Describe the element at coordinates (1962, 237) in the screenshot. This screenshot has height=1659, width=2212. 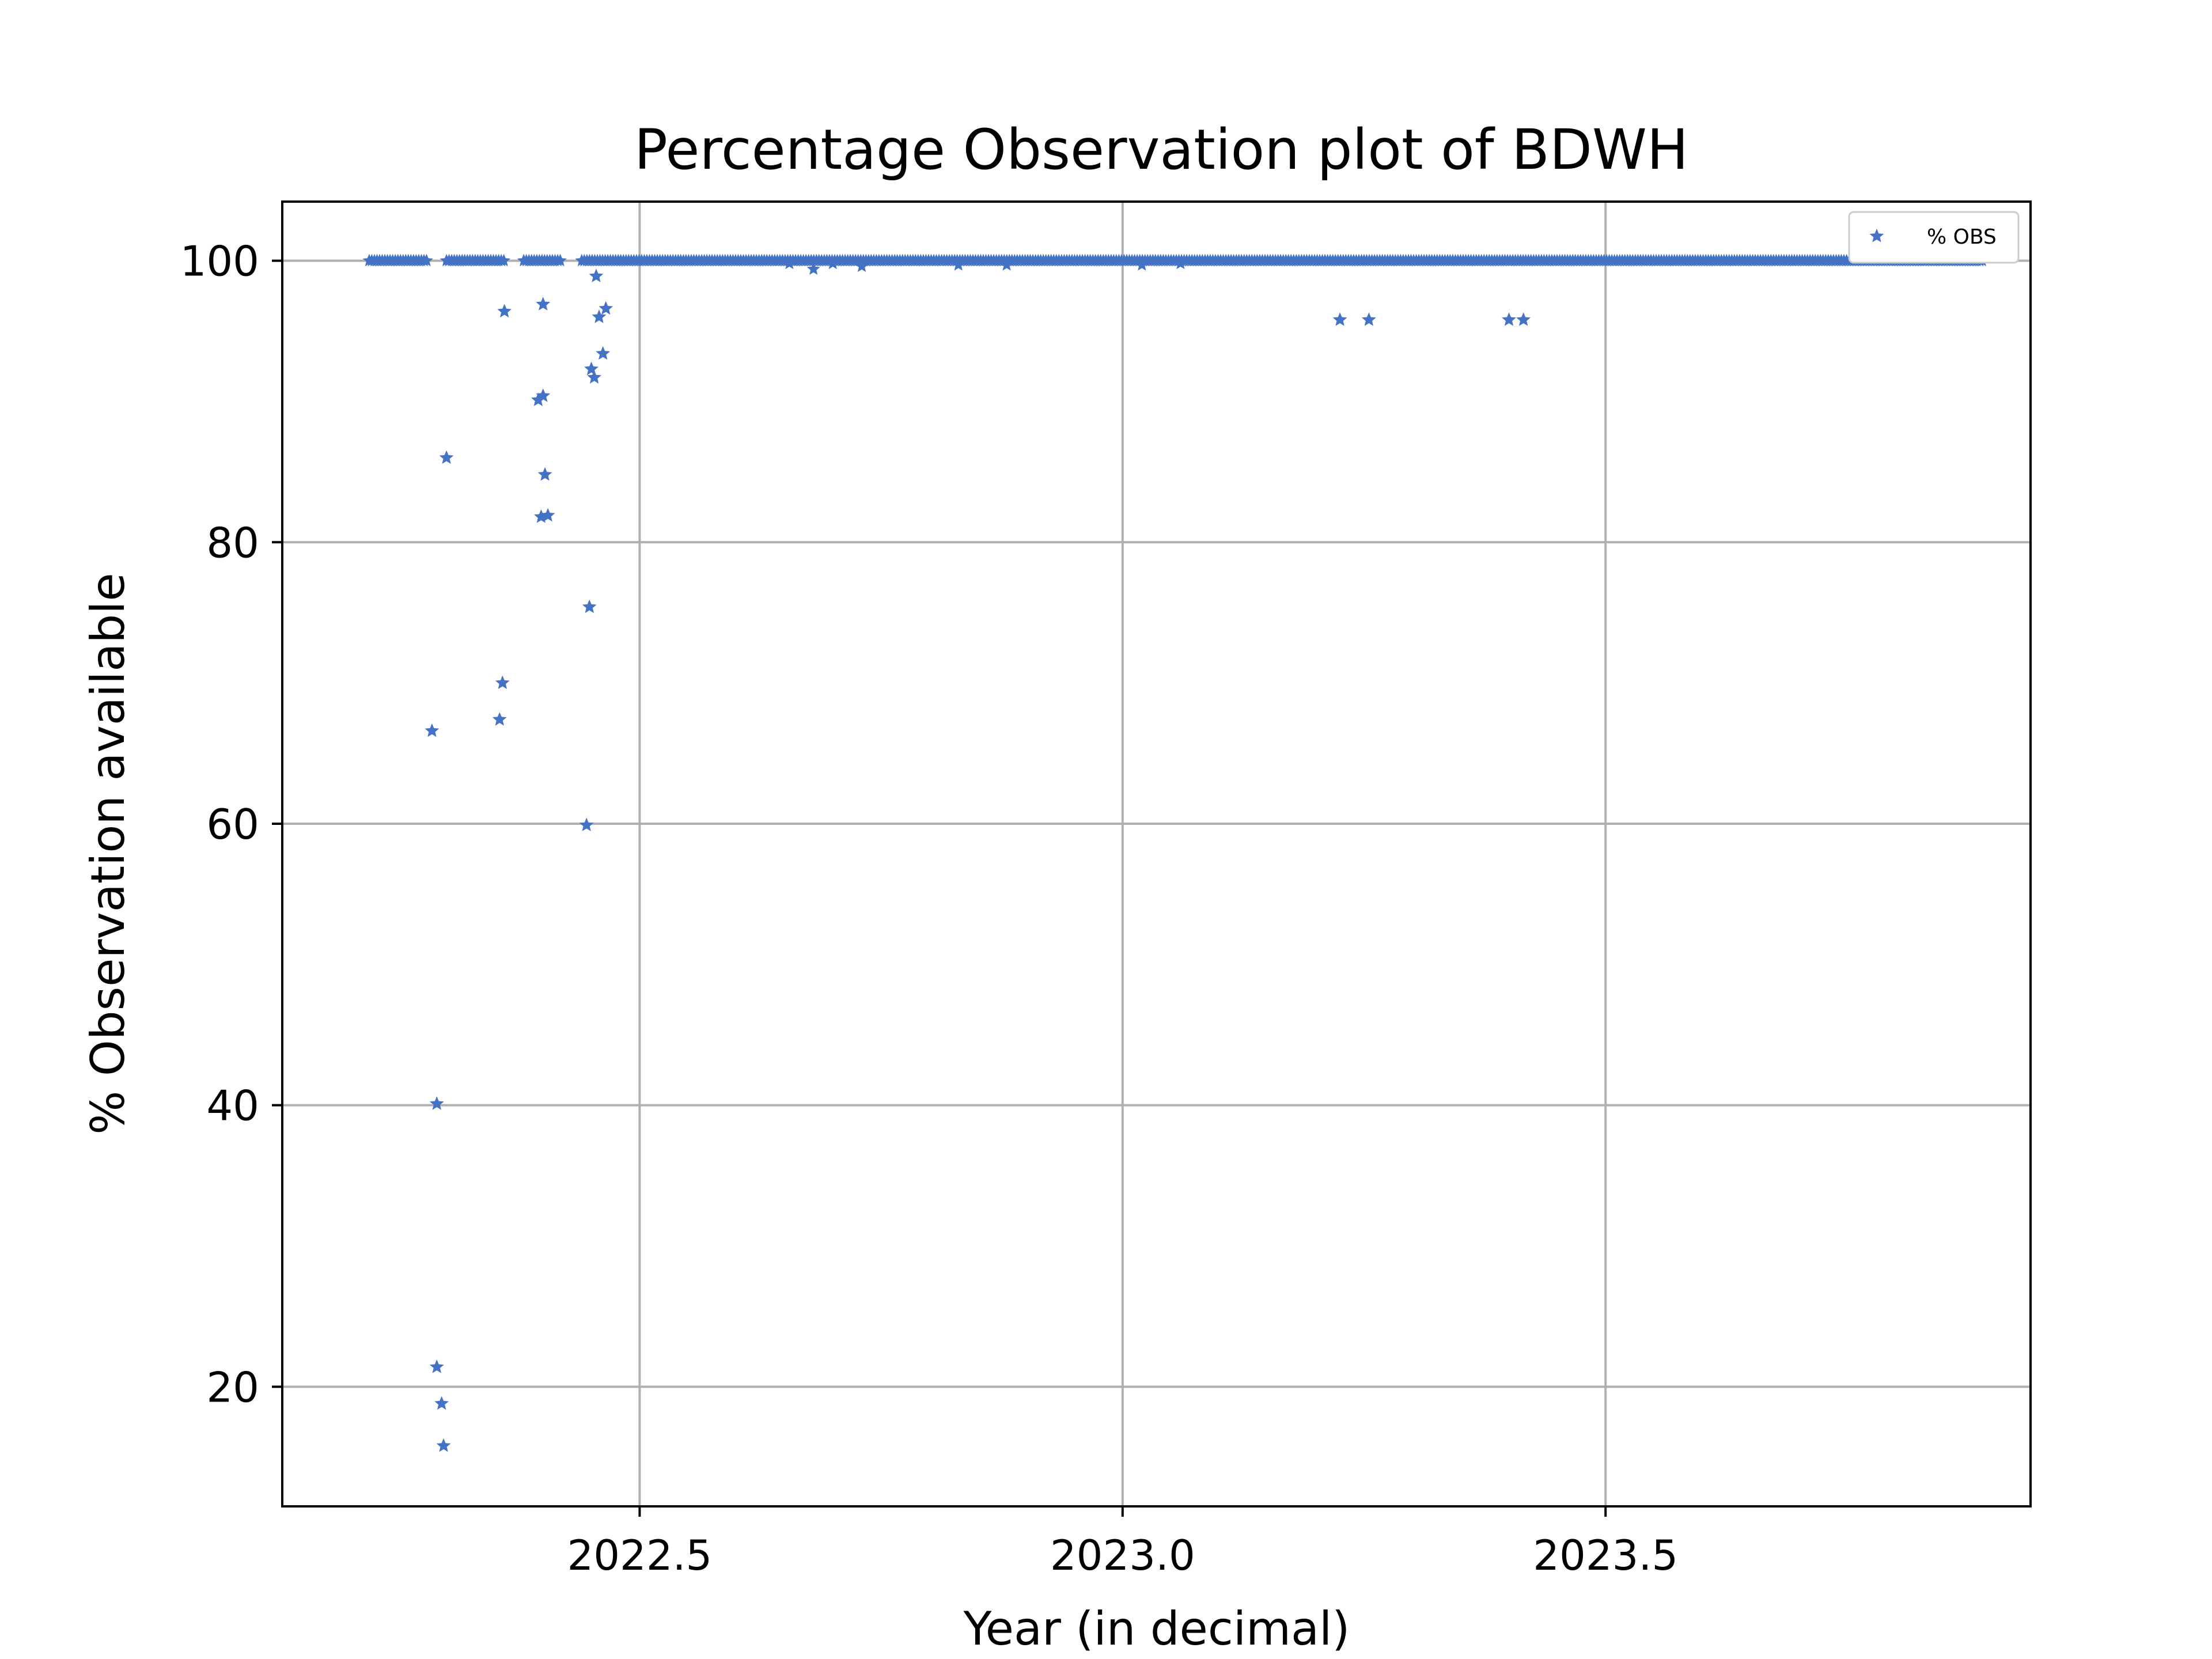
I see `legend-entry-label: % OBS` at that location.